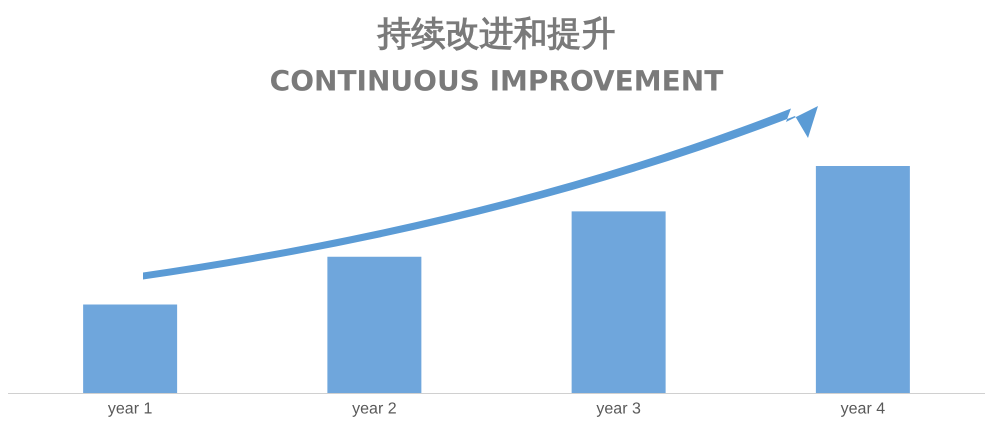  Describe the element at coordinates (130, 409) in the screenshot. I see `x-tick-label: year 1` at that location.